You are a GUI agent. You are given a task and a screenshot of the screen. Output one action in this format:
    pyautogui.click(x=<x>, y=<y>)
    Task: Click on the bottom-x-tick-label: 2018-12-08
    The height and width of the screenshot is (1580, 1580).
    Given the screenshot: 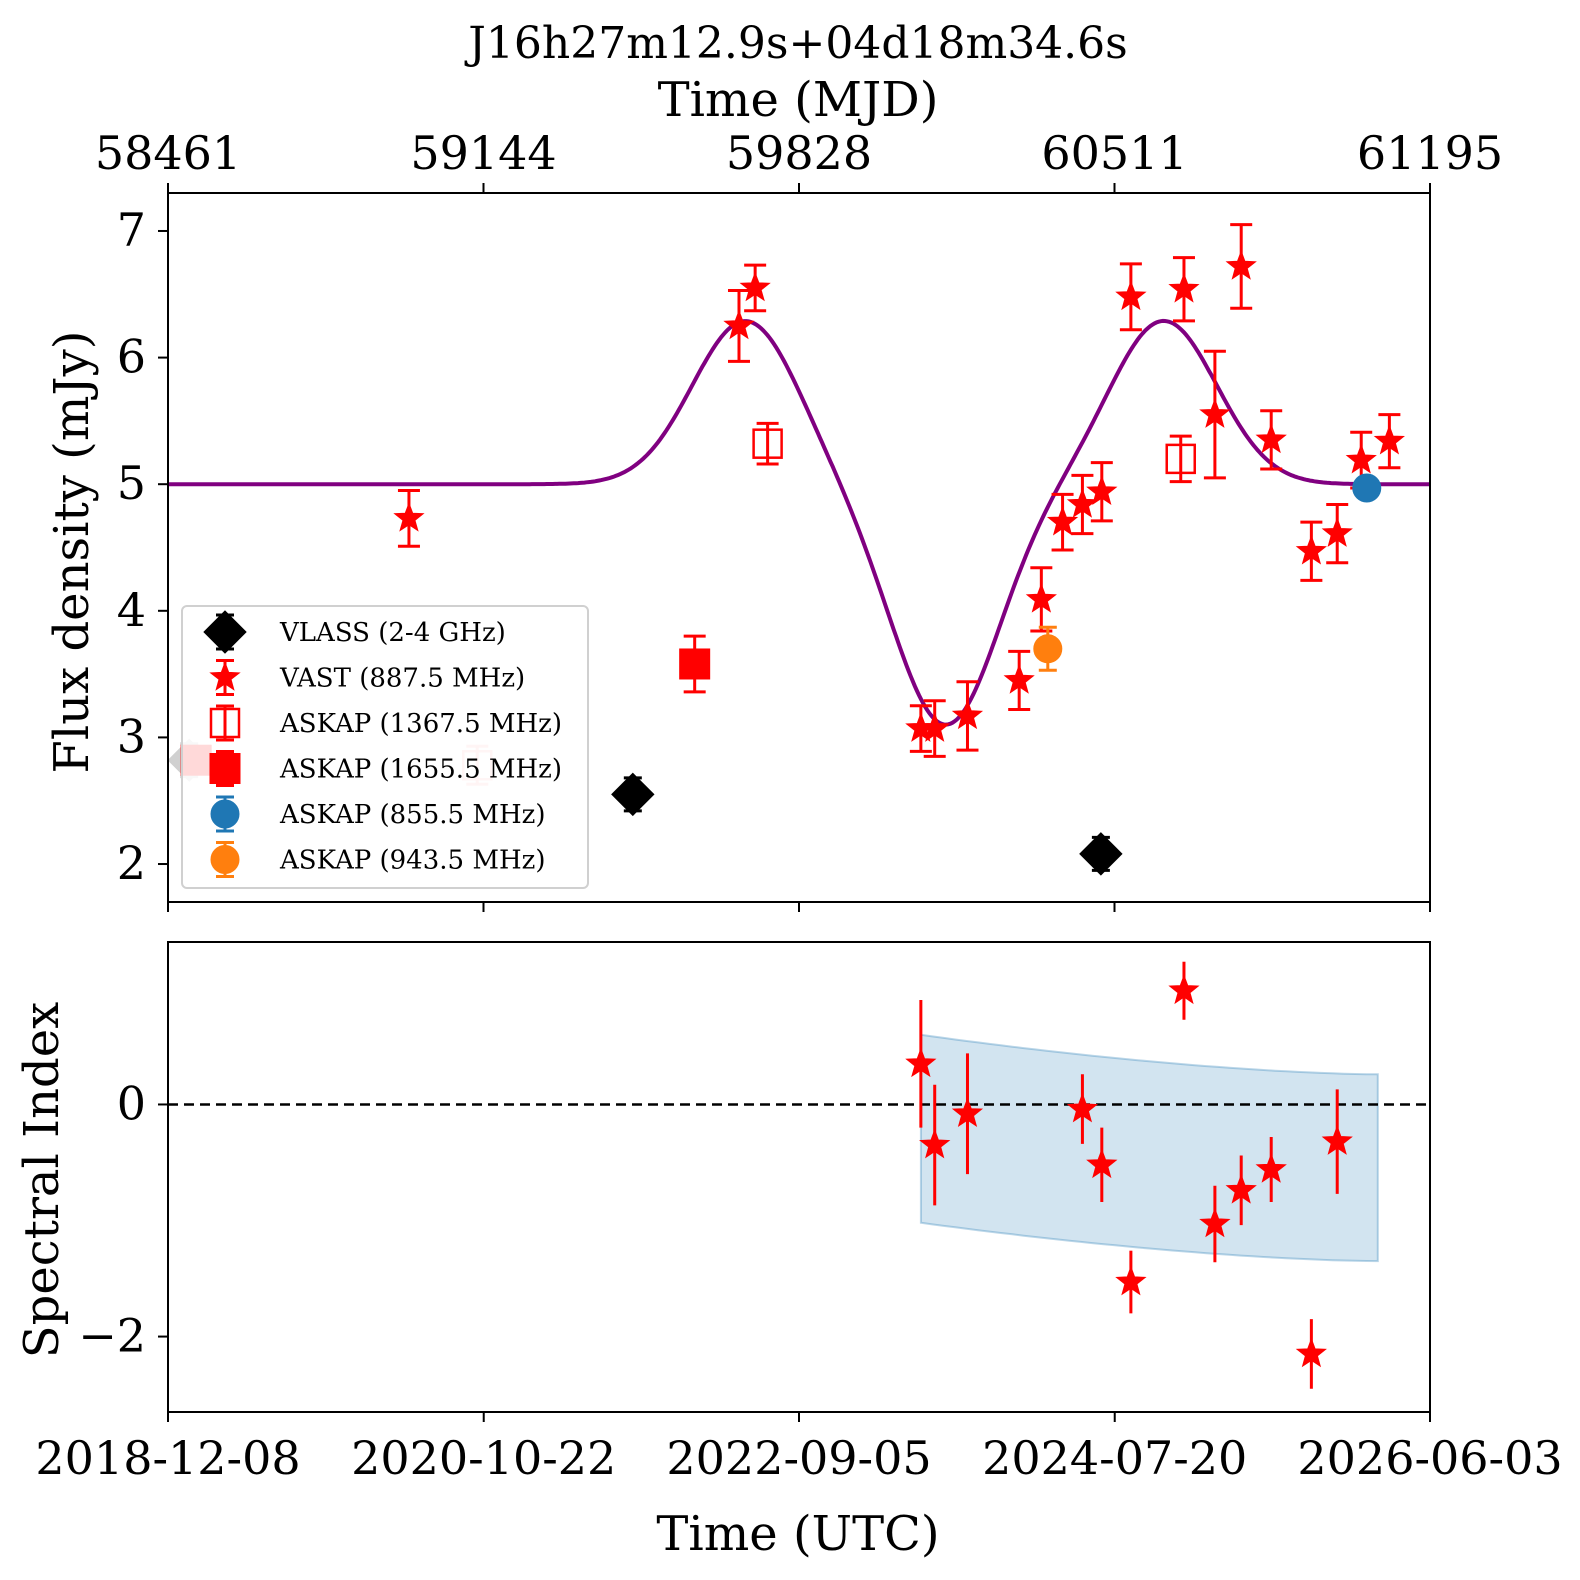 What is the action you would take?
    pyautogui.click(x=167, y=1458)
    